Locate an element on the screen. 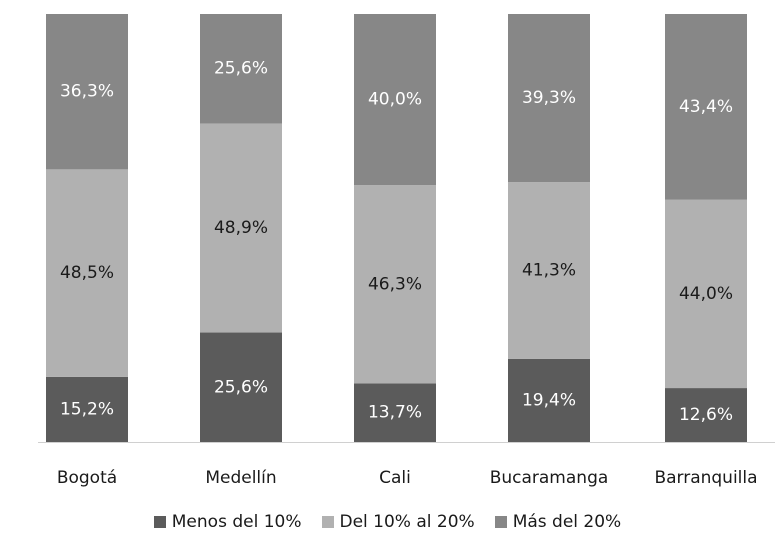  data-label-2-1: 48,5% is located at coordinates (87, 273).